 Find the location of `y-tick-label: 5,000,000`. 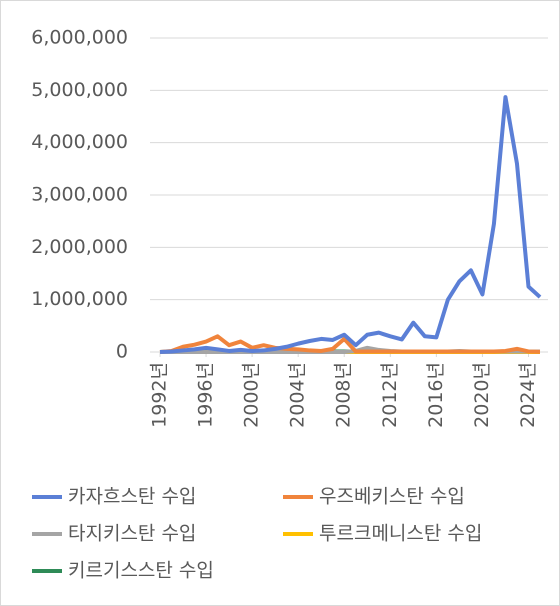

y-tick-label: 5,000,000 is located at coordinates (79, 90).